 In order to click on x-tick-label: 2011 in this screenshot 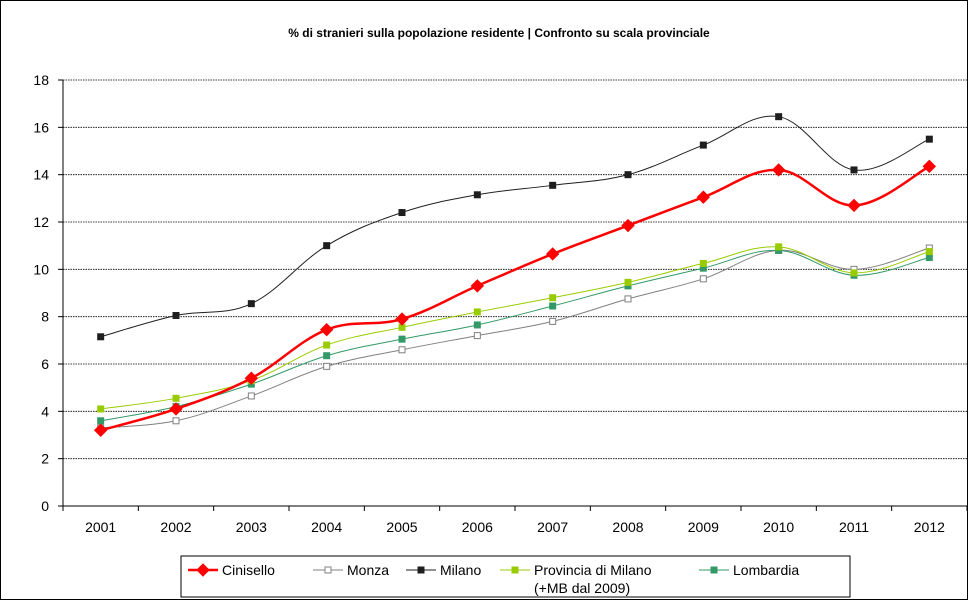, I will do `click(854, 527)`.